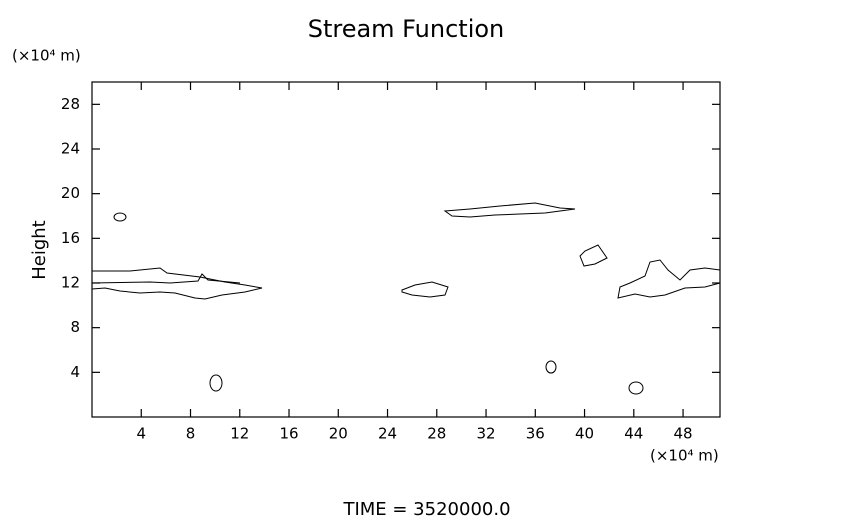 The height and width of the screenshot is (519, 854). Describe the element at coordinates (535, 434) in the screenshot. I see `x-tick-label: 36` at that location.